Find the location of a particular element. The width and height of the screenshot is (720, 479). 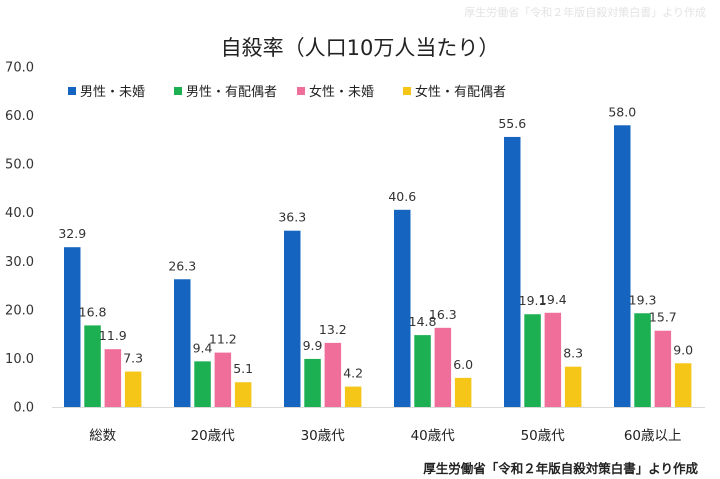

data-label: 9.9 is located at coordinates (313, 345).